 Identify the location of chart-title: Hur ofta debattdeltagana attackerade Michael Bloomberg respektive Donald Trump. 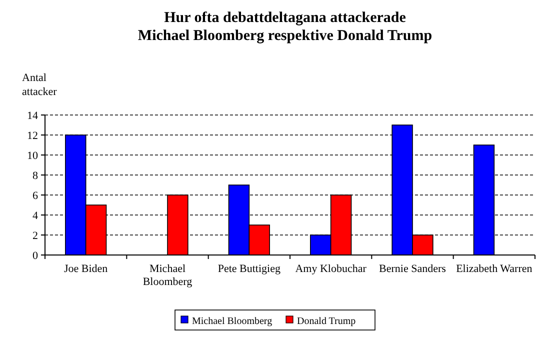
(285, 27).